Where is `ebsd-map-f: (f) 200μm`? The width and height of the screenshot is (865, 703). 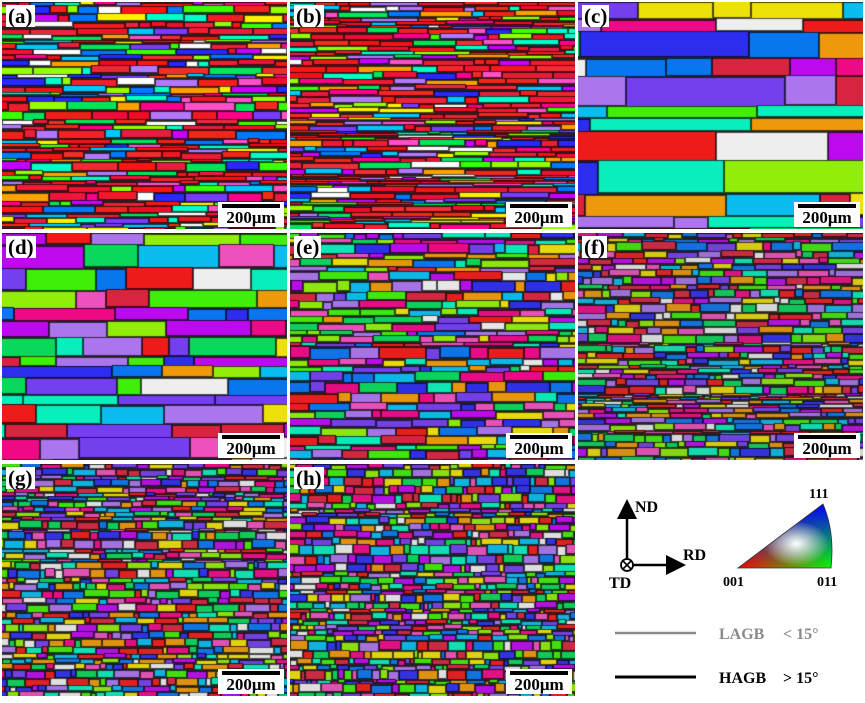
ebsd-map-f: (f) 200μm is located at coordinates (720, 346).